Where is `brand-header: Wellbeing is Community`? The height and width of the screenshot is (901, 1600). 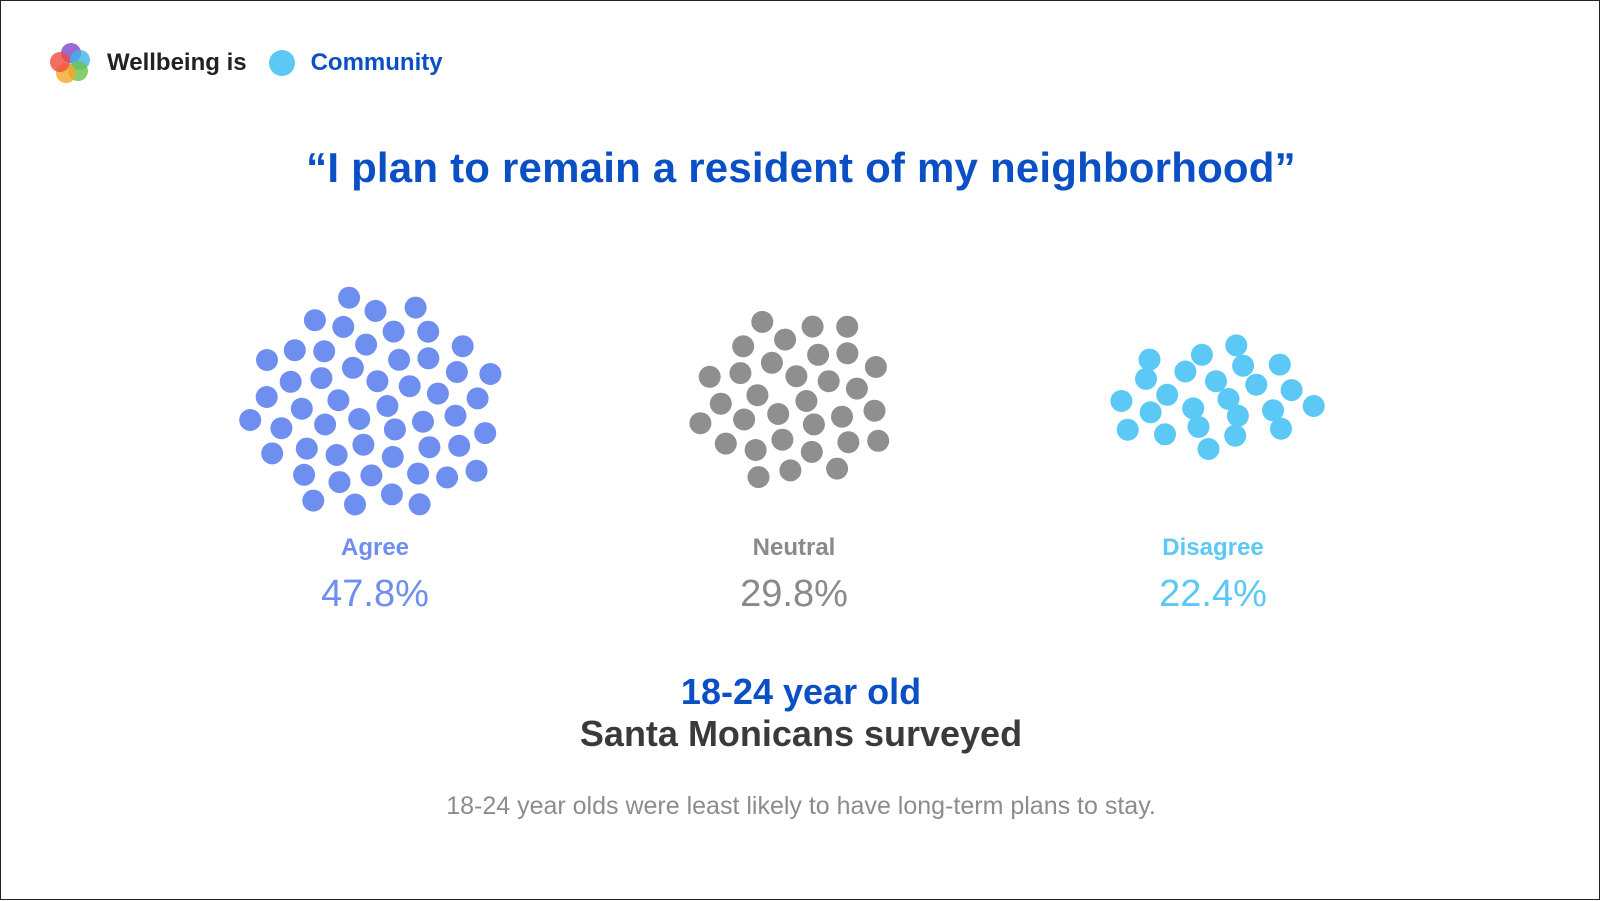 brand-header: Wellbeing is Community is located at coordinates (246, 63).